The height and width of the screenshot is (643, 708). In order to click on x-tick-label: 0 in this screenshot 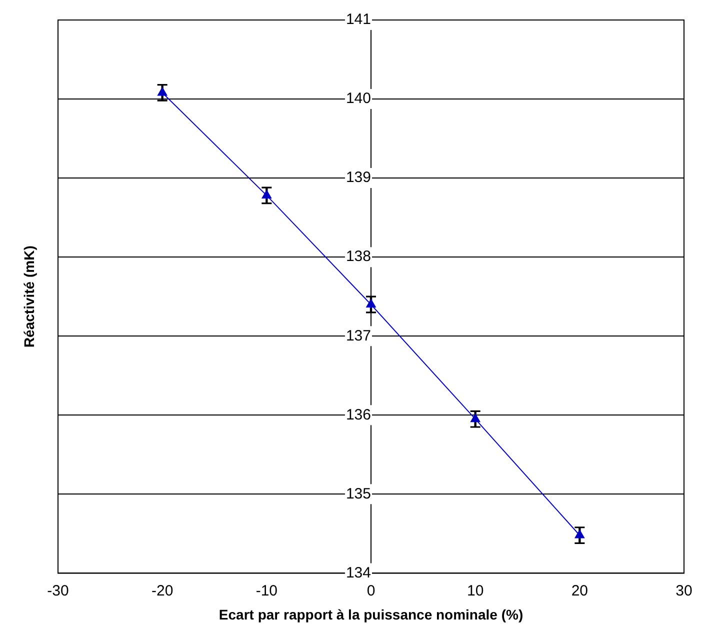, I will do `click(371, 591)`.